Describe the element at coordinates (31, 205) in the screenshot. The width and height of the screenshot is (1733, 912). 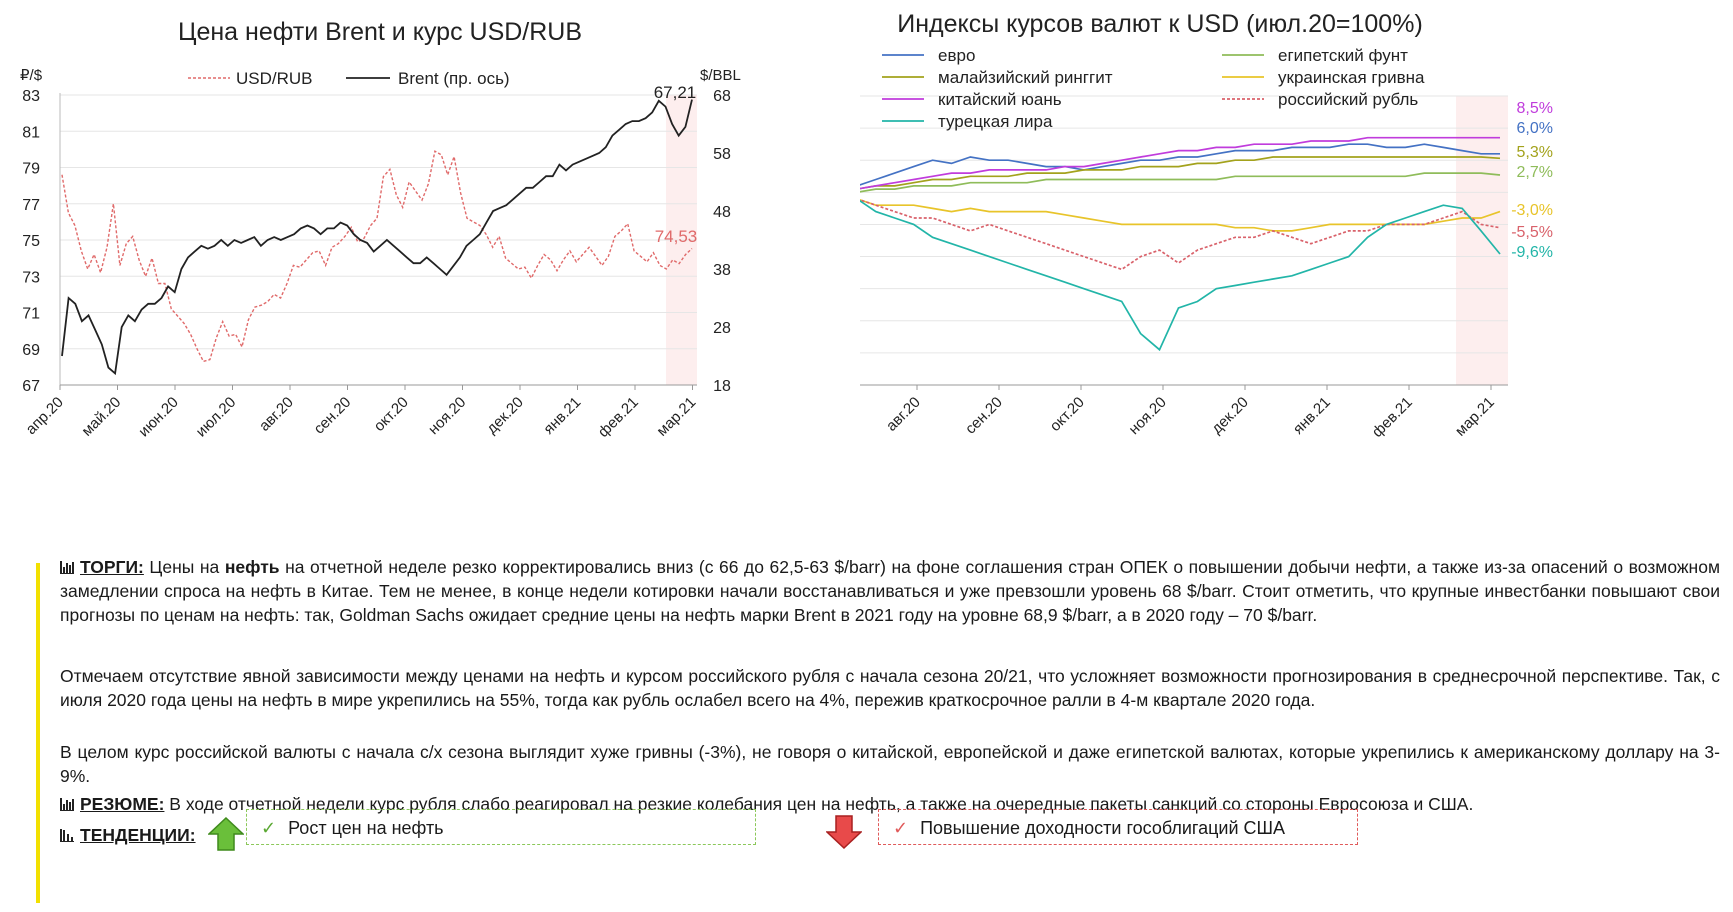
I see `left-tick-label: 77` at that location.